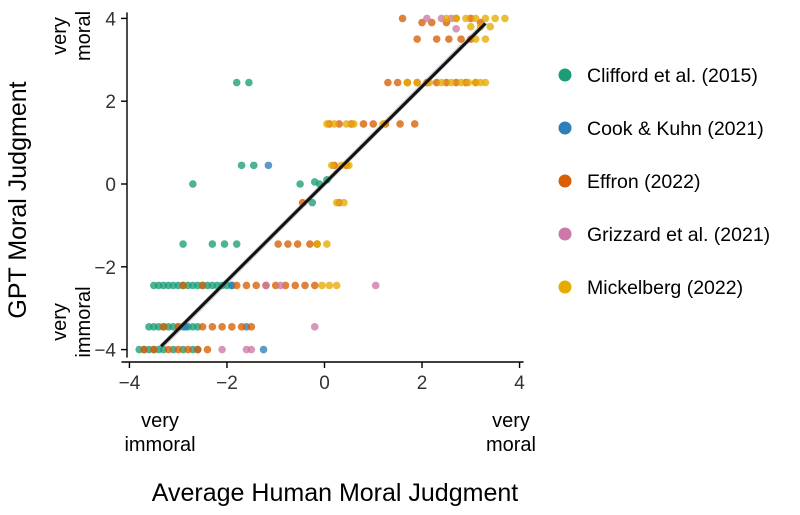 Image resolution: width=800 pixels, height=515 pixels. What do you see at coordinates (60, 36) in the screenshot?
I see `y-anchor-top-line1: very` at bounding box center [60, 36].